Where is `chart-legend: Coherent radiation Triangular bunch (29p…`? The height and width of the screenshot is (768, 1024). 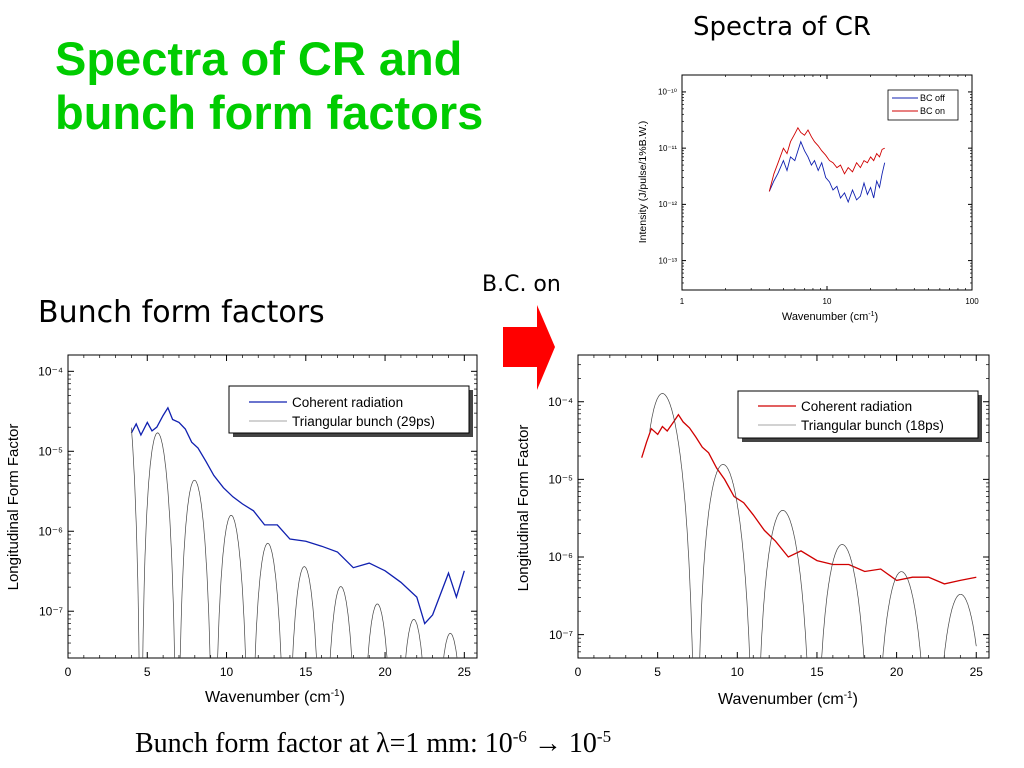
chart-legend: Coherent radiation Triangular bunch (29p… is located at coordinates (350, 411).